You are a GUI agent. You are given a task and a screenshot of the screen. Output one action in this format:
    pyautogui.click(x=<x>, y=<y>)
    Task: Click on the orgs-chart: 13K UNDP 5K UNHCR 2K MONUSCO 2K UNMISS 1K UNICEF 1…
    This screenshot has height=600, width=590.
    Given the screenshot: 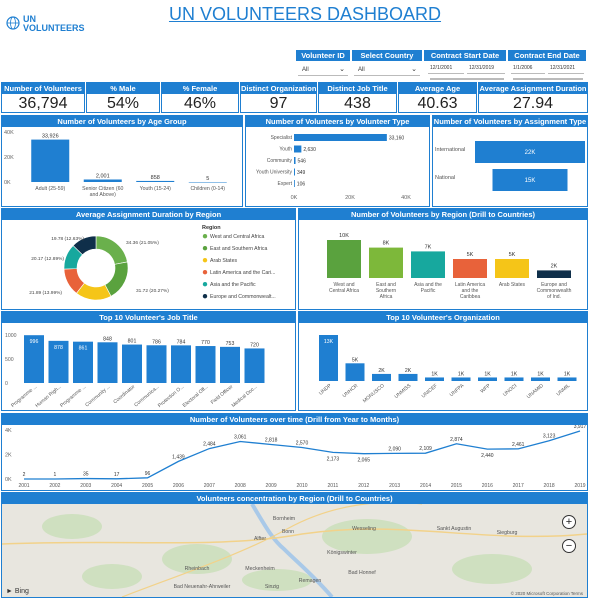 What is the action you would take?
    pyautogui.click(x=447, y=369)
    